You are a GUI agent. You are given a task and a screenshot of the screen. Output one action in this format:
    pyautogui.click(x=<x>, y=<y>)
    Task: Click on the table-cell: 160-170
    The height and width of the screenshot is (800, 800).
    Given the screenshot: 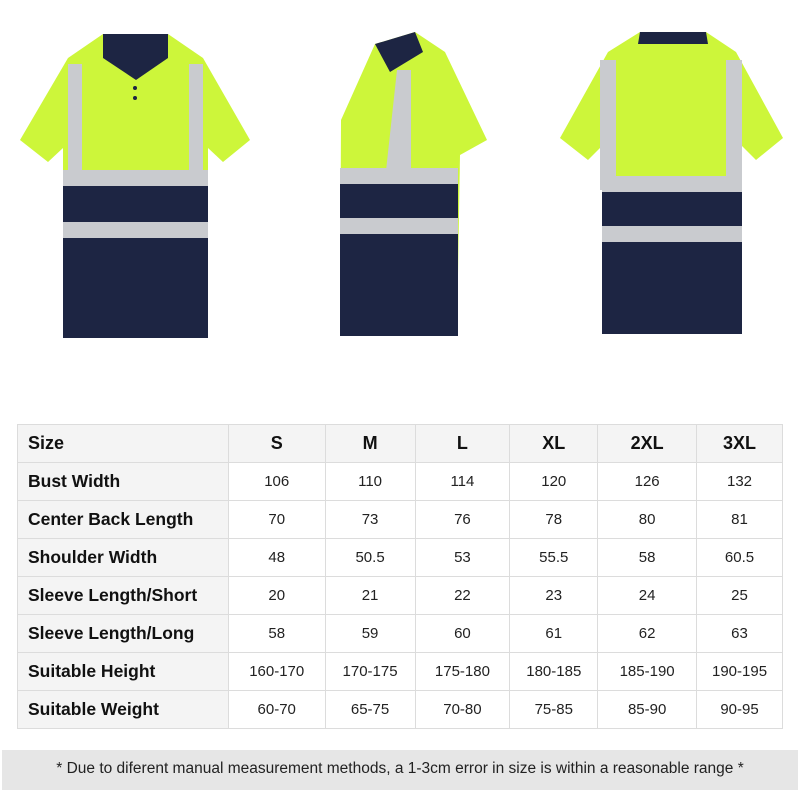 What is the action you would take?
    pyautogui.click(x=276, y=671)
    